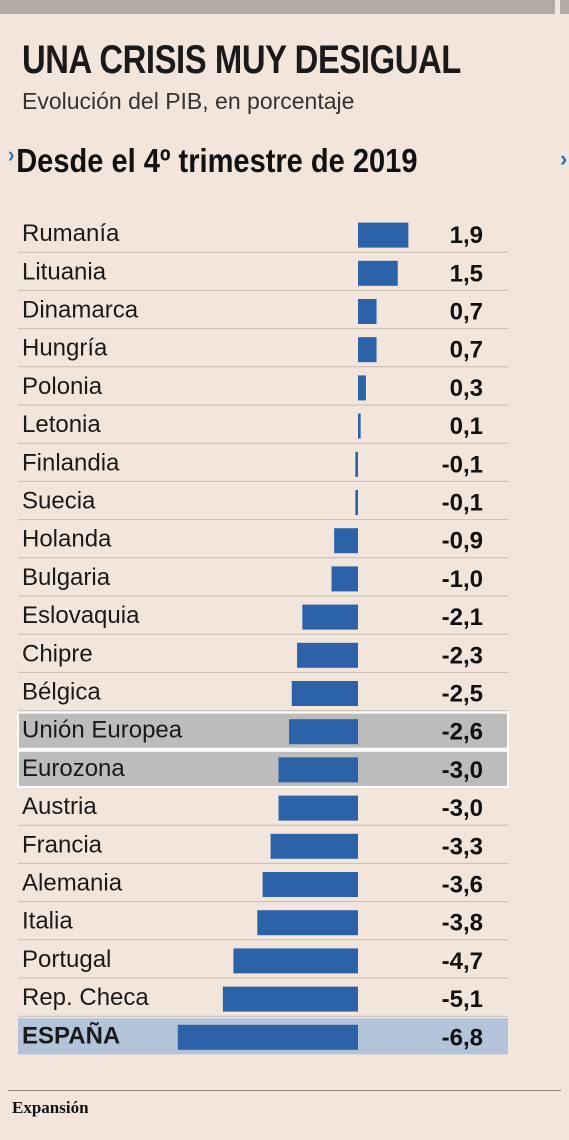 Image resolution: width=569 pixels, height=1140 pixels. Describe the element at coordinates (50, 1107) in the screenshot. I see `source-credit: Expansión` at that location.